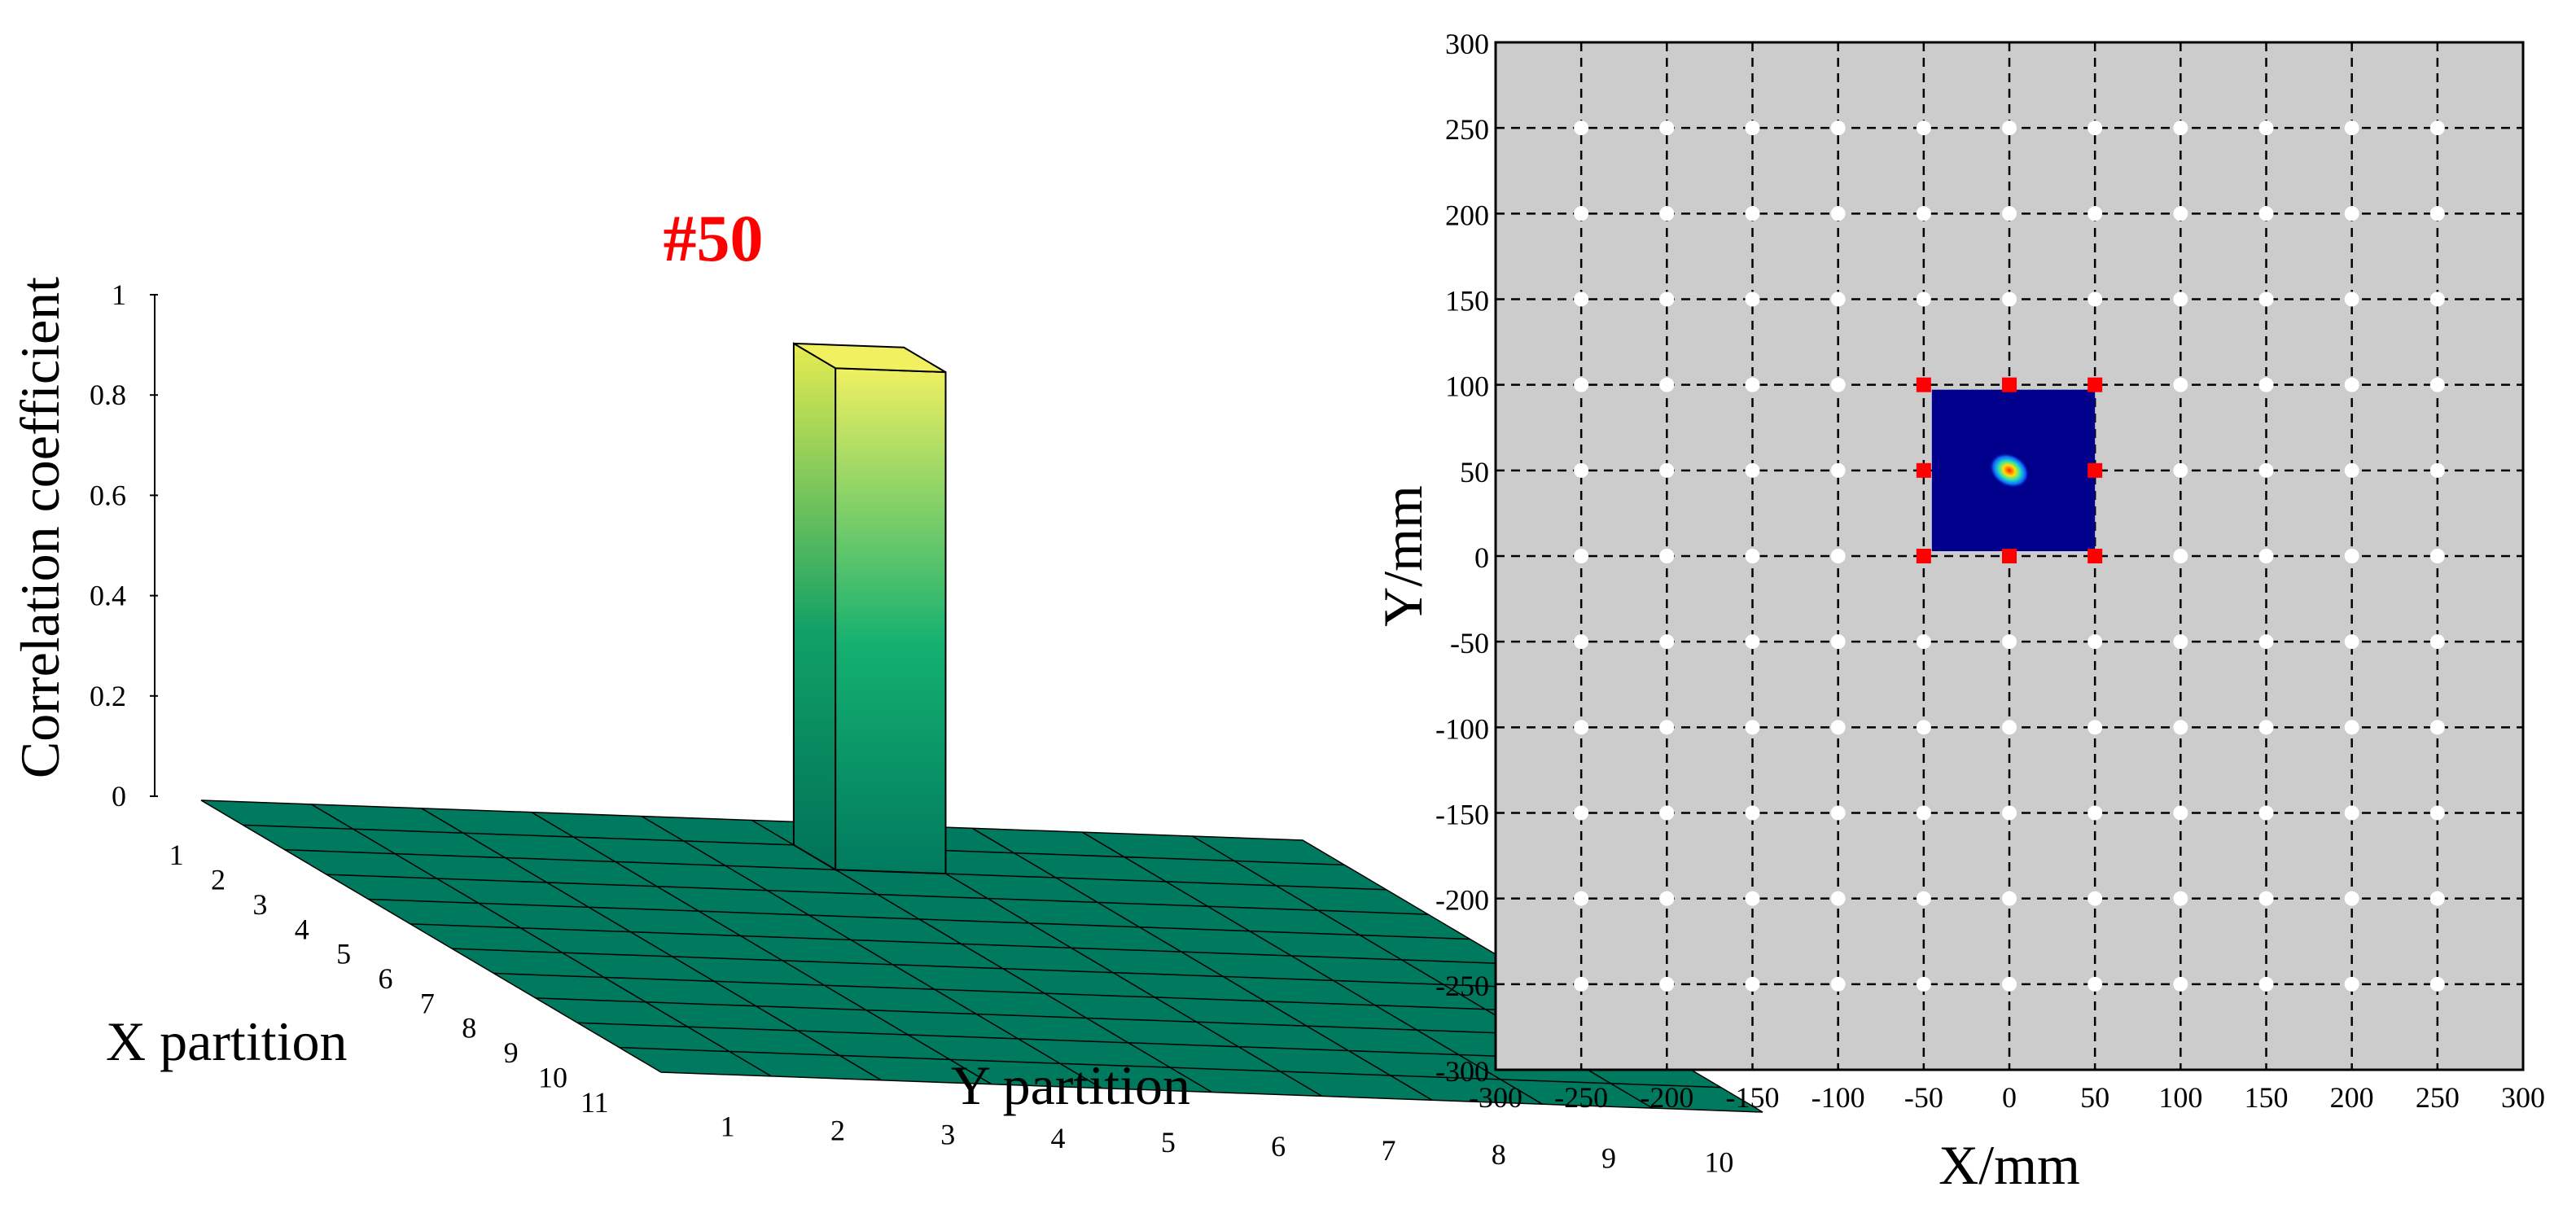 The width and height of the screenshot is (2576, 1209). Describe the element at coordinates (728, 1126) in the screenshot. I see `y-tick-label: 1` at that location.